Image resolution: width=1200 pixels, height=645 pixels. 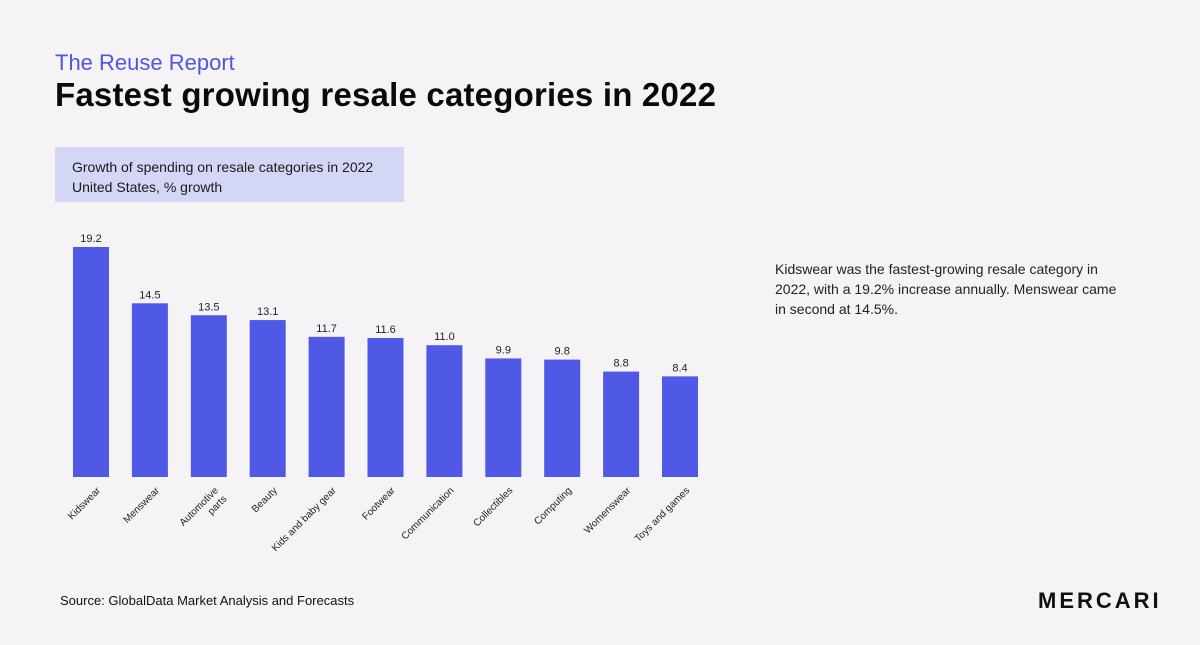 I want to click on report-eyebrow: The Reuse Report, so click(x=145, y=62).